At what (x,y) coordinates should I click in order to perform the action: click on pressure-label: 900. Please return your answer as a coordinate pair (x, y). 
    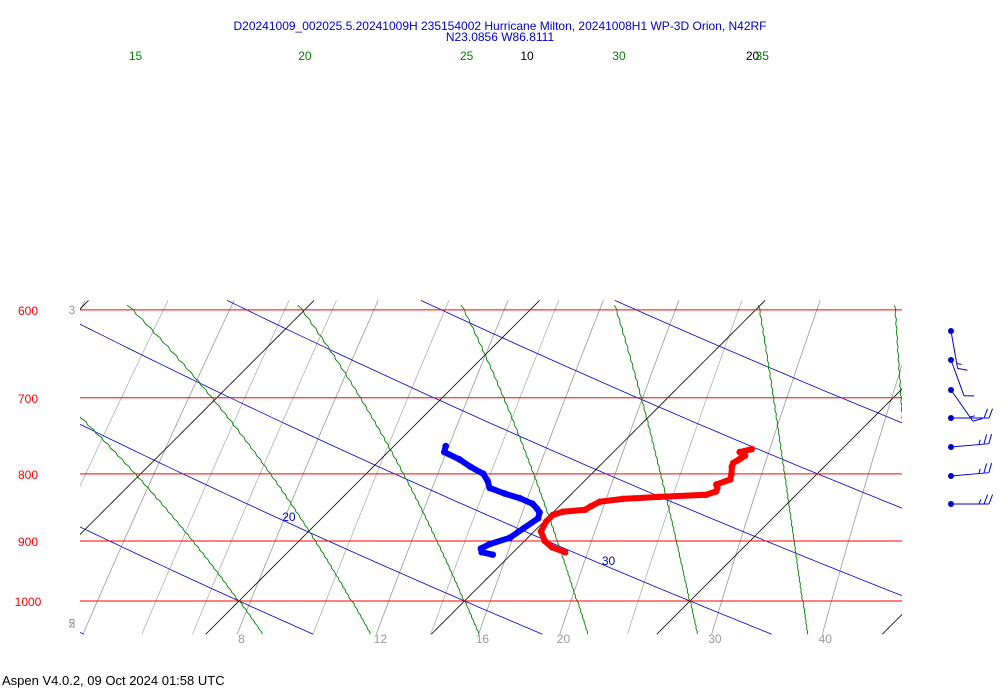
    Looking at the image, I should click on (28, 542).